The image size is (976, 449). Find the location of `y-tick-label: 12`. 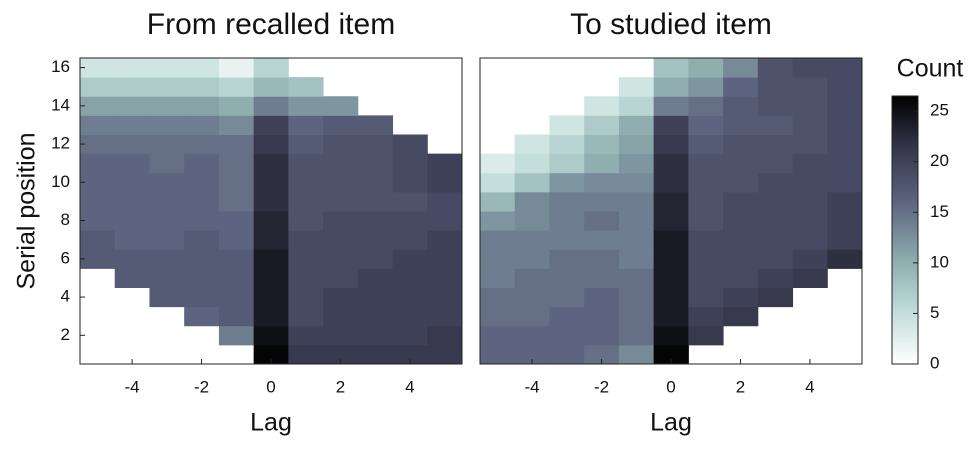

y-tick-label: 12 is located at coordinates (60, 143).